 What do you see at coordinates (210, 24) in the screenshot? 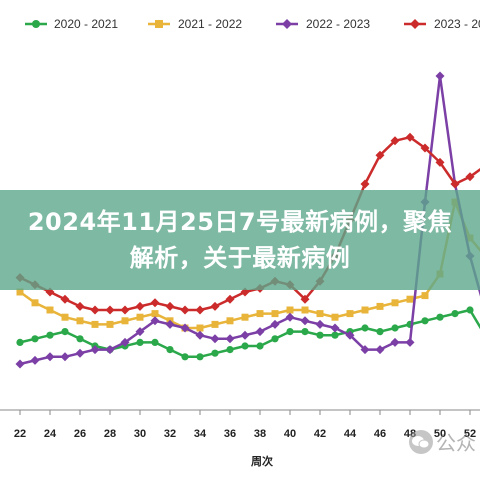
I see `legend-label: 2021 - 2022` at bounding box center [210, 24].